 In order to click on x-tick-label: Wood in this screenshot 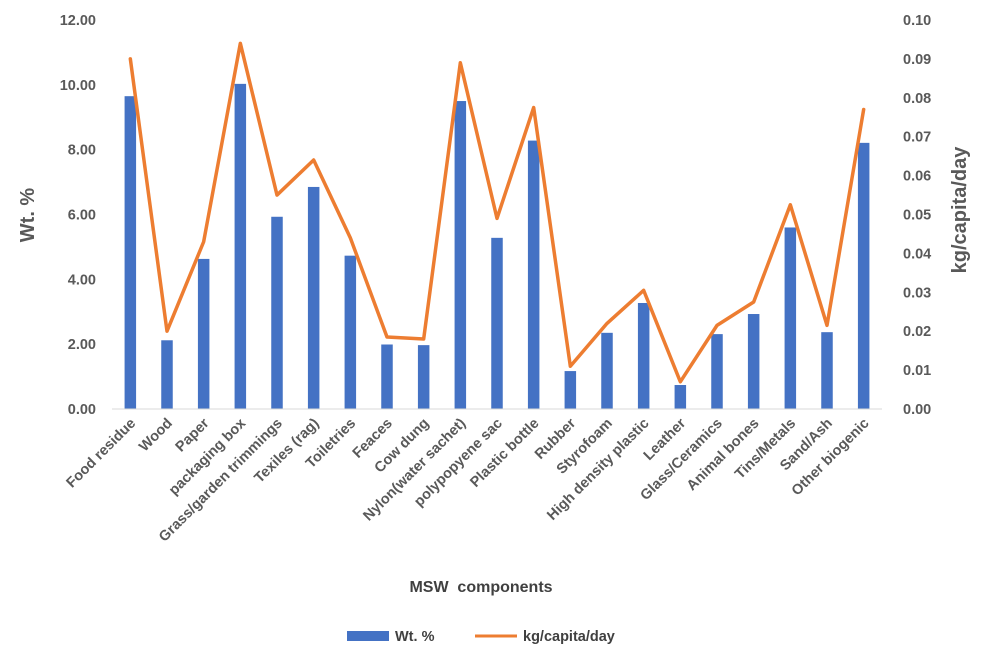, I will do `click(156, 436)`.